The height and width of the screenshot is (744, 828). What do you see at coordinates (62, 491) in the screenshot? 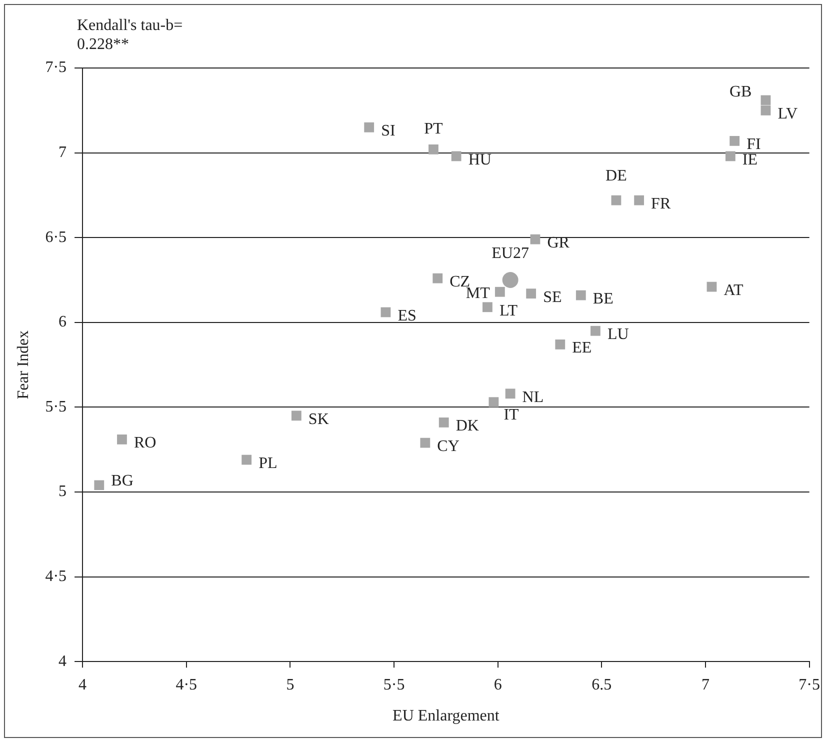
I see `y-tick-label: 5` at bounding box center [62, 491].